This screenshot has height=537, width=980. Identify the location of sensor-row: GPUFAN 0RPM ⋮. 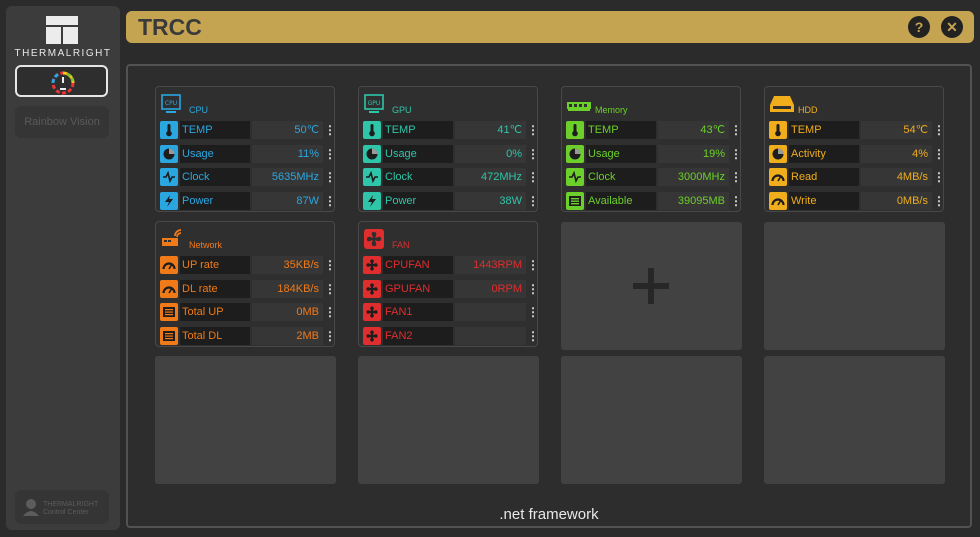
(451, 288).